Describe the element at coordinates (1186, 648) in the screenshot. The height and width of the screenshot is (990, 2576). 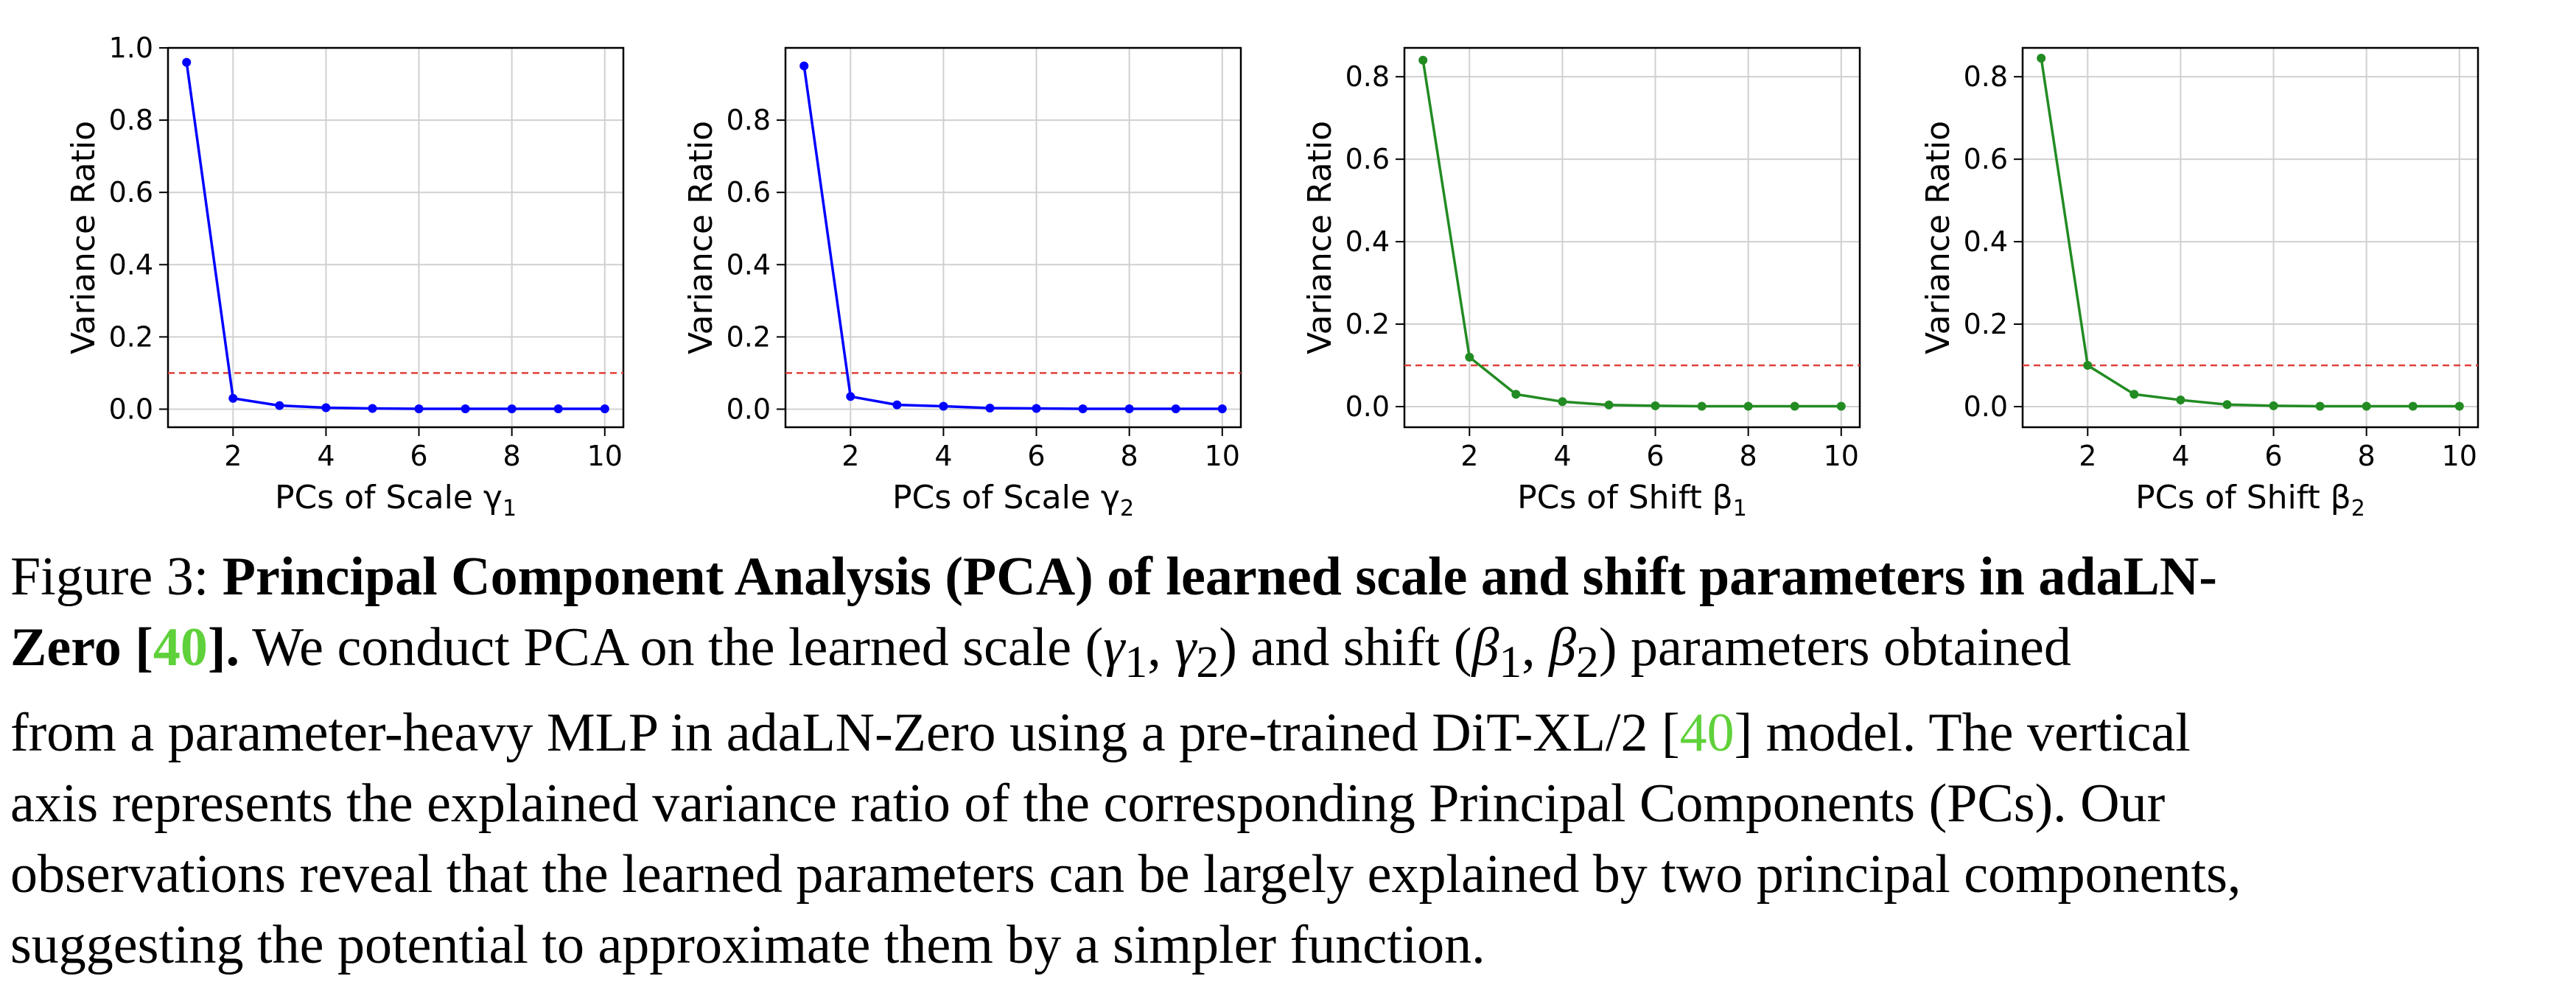
I see `symbol-gamma-2: γ` at that location.